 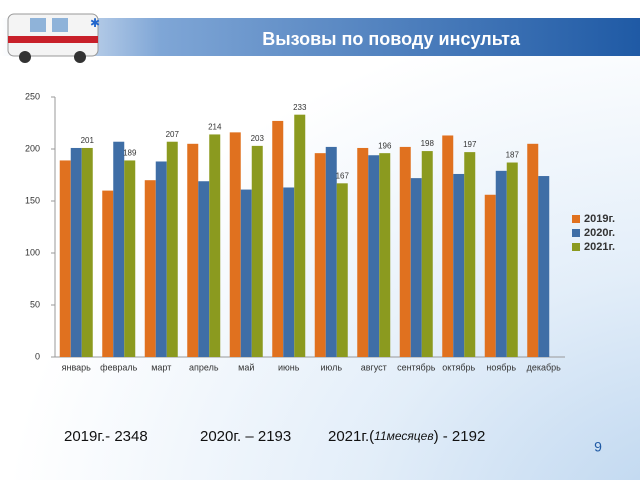 What do you see at coordinates (428, 143) in the screenshot?
I see `data-label: 198` at bounding box center [428, 143].